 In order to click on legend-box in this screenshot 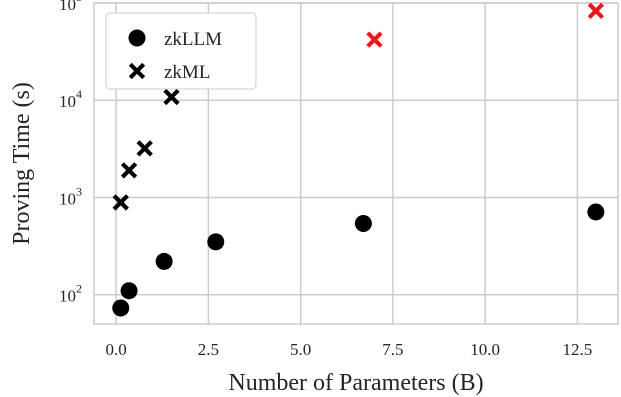, I will do `click(181, 51)`.